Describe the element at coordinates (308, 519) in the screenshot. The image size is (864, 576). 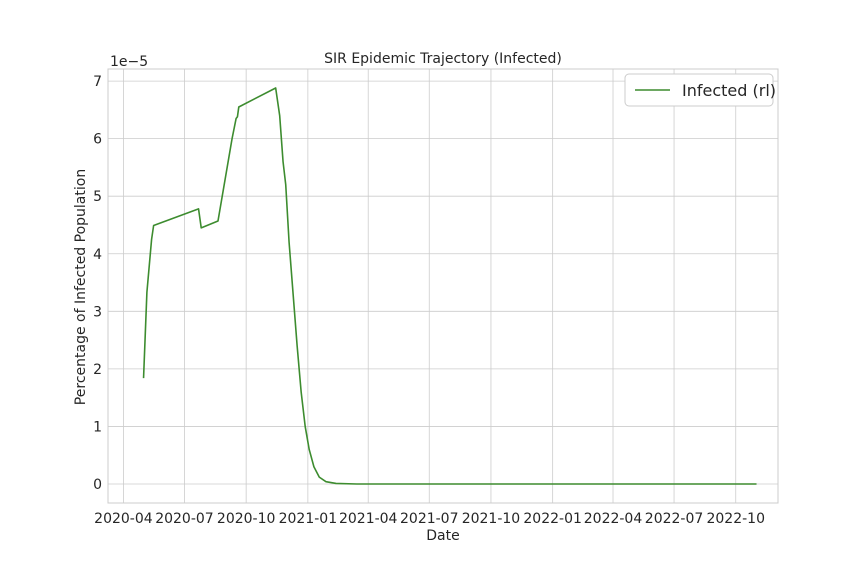
I see `x-tick-label: 2021-01` at that location.